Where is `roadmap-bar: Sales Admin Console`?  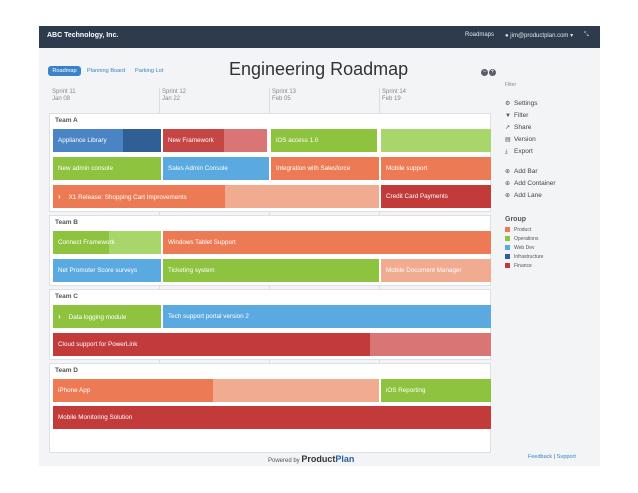
roadmap-bar: Sales Admin Console is located at coordinates (216, 168).